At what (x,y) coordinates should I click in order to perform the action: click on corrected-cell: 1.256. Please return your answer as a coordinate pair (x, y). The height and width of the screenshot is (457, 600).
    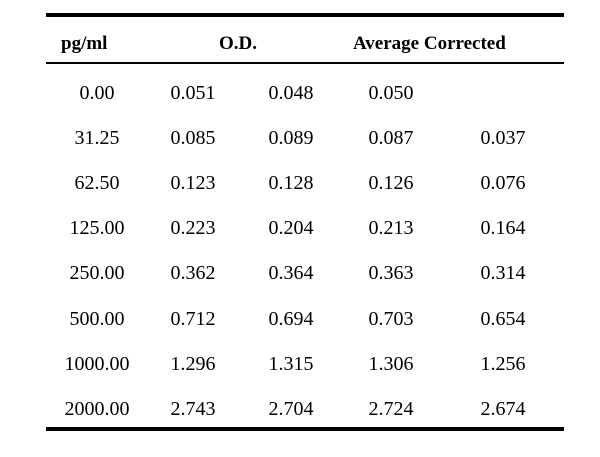
    Looking at the image, I should click on (503, 364).